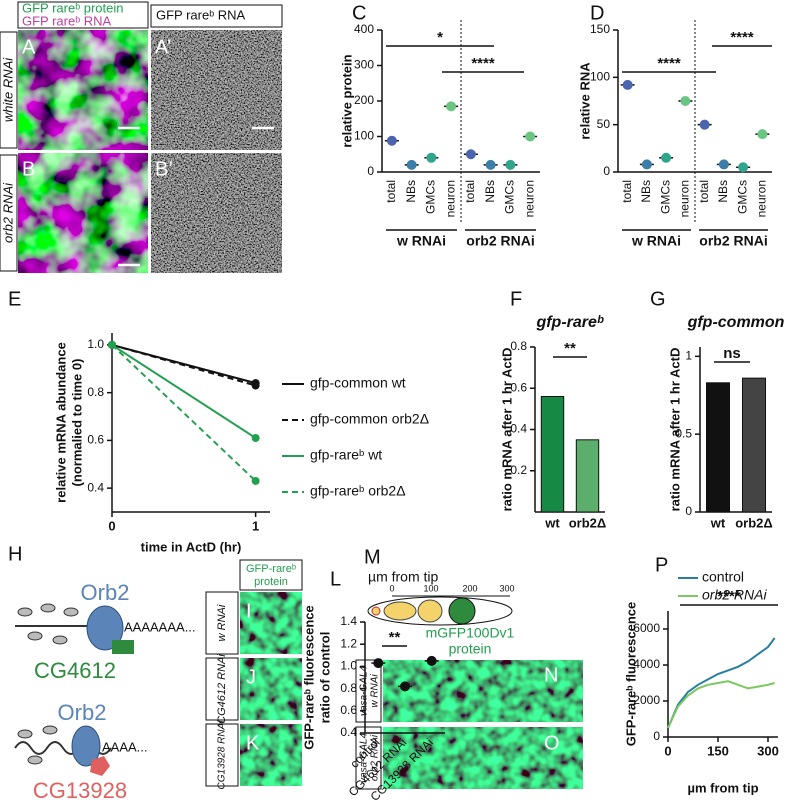  What do you see at coordinates (249, 611) in the screenshot?
I see `panel-label: I` at bounding box center [249, 611].